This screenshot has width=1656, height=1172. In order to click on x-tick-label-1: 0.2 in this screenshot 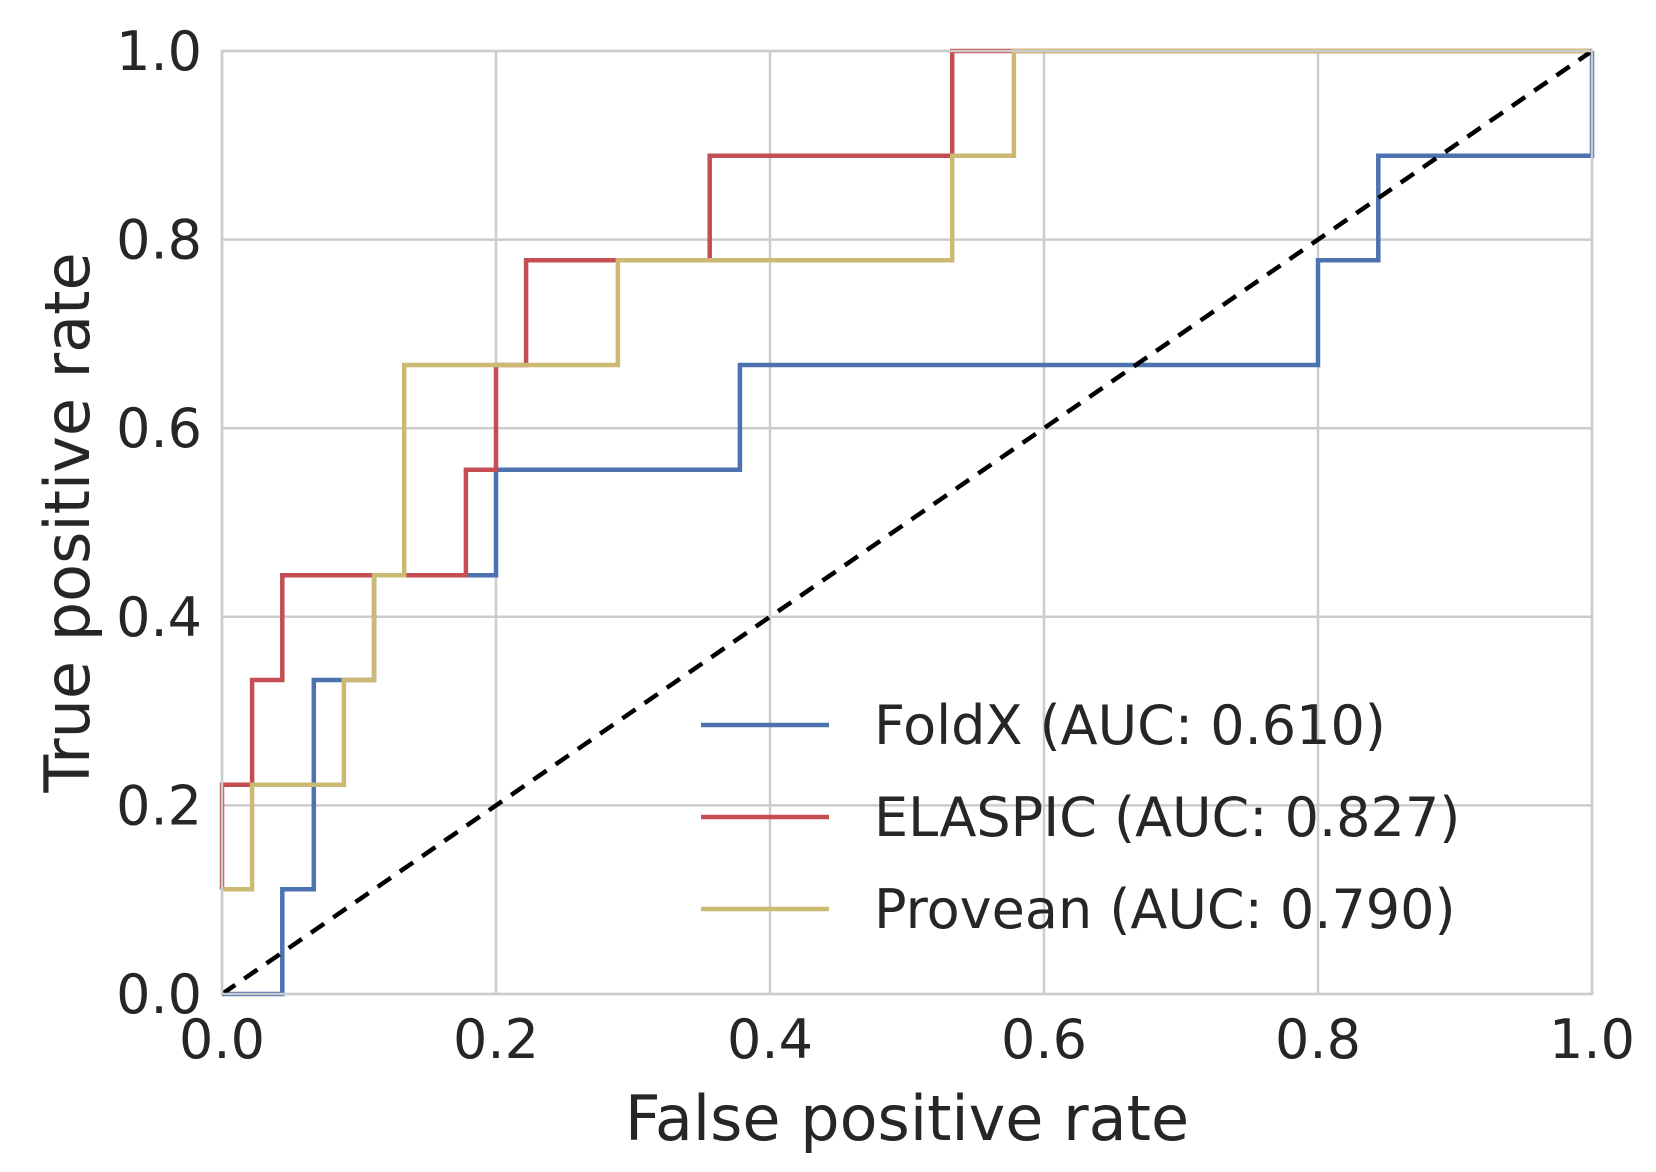, I will do `click(496, 1039)`.